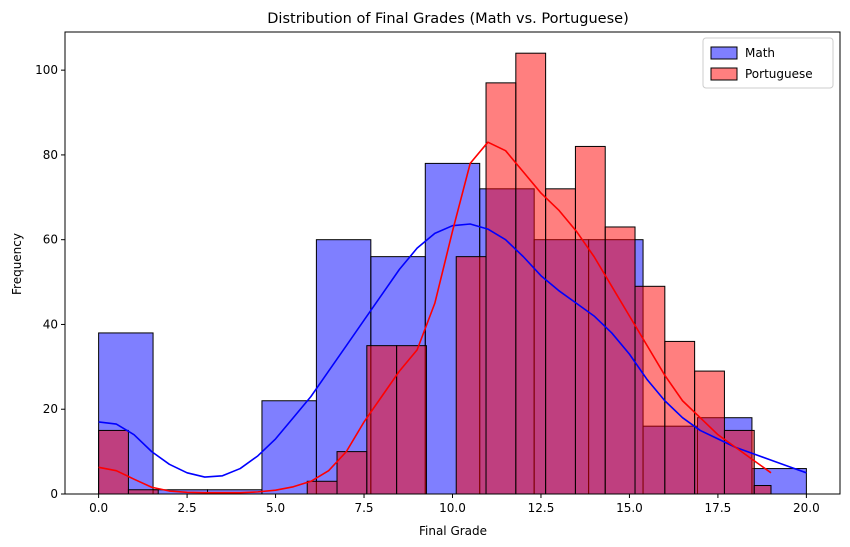 Image resolution: width=850 pixels, height=547 pixels. I want to click on y-tick-label-3: 60, so click(50, 240).